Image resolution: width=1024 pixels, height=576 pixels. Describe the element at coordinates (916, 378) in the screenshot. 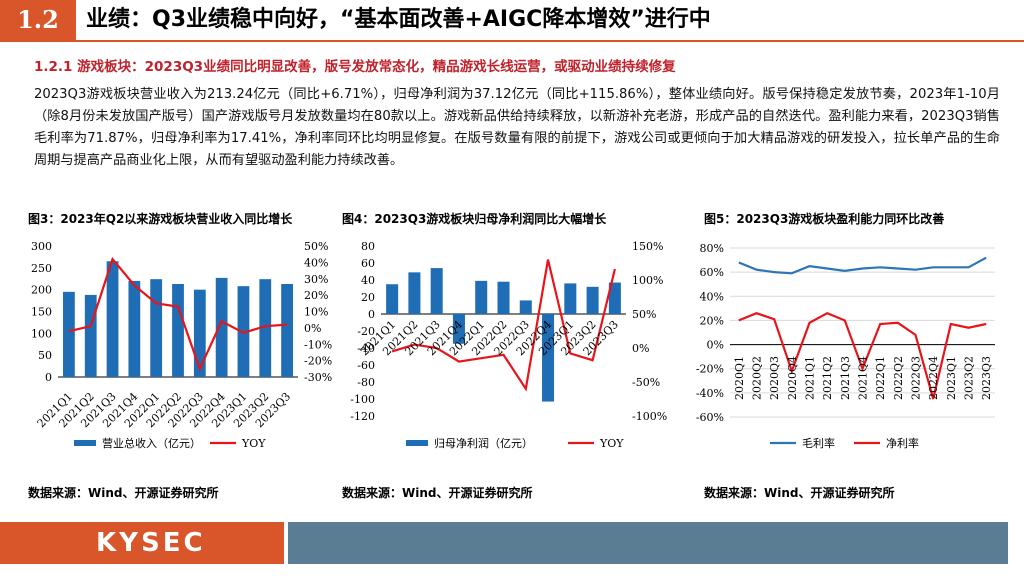

I see `x-tick-label: 2022Q3` at that location.